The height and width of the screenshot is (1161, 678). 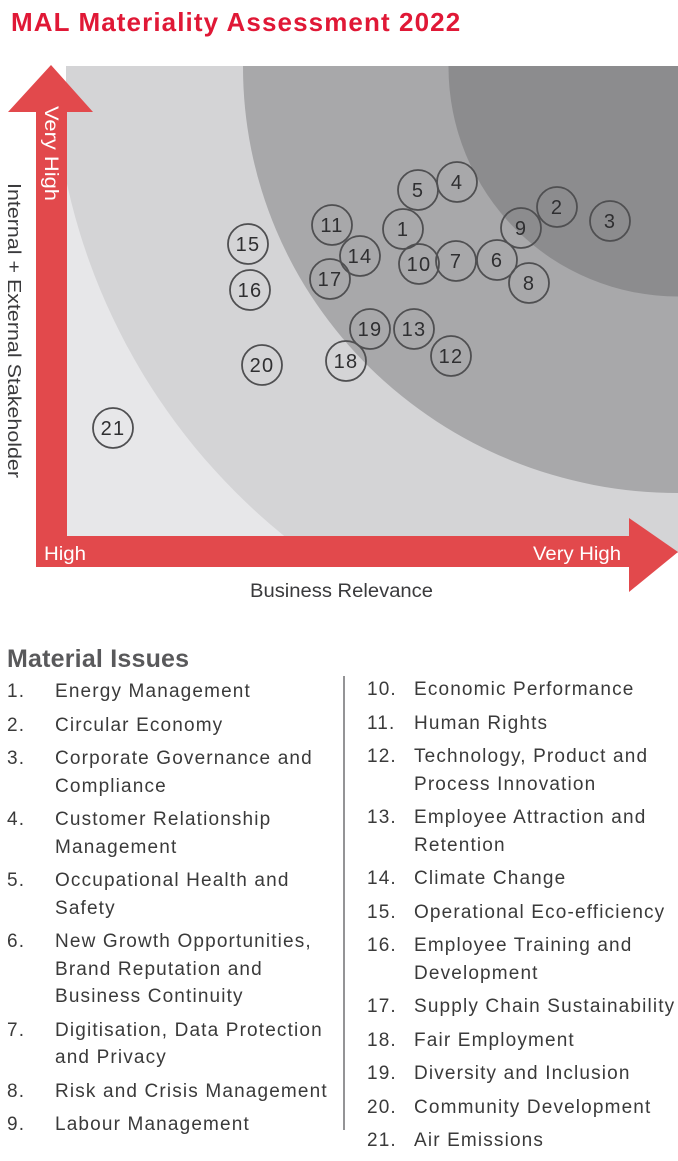 I want to click on svg-text: 18, so click(x=346, y=362).